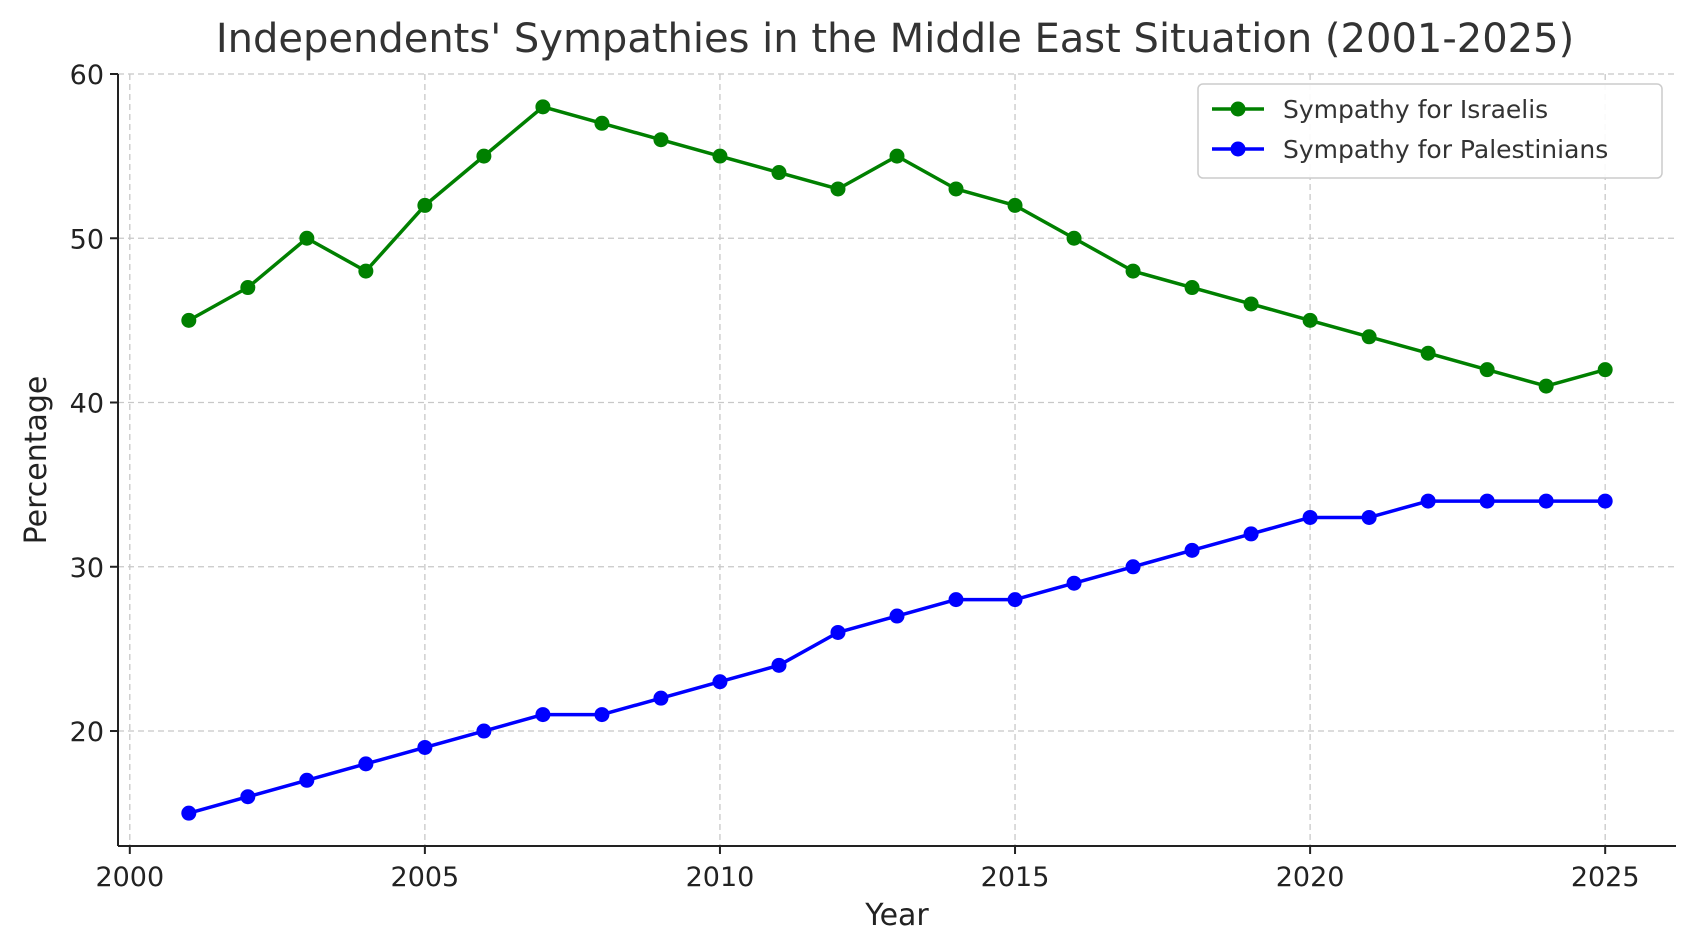 This screenshot has width=1686, height=947. What do you see at coordinates (87, 75) in the screenshot?
I see `y-tick-label: 60` at bounding box center [87, 75].